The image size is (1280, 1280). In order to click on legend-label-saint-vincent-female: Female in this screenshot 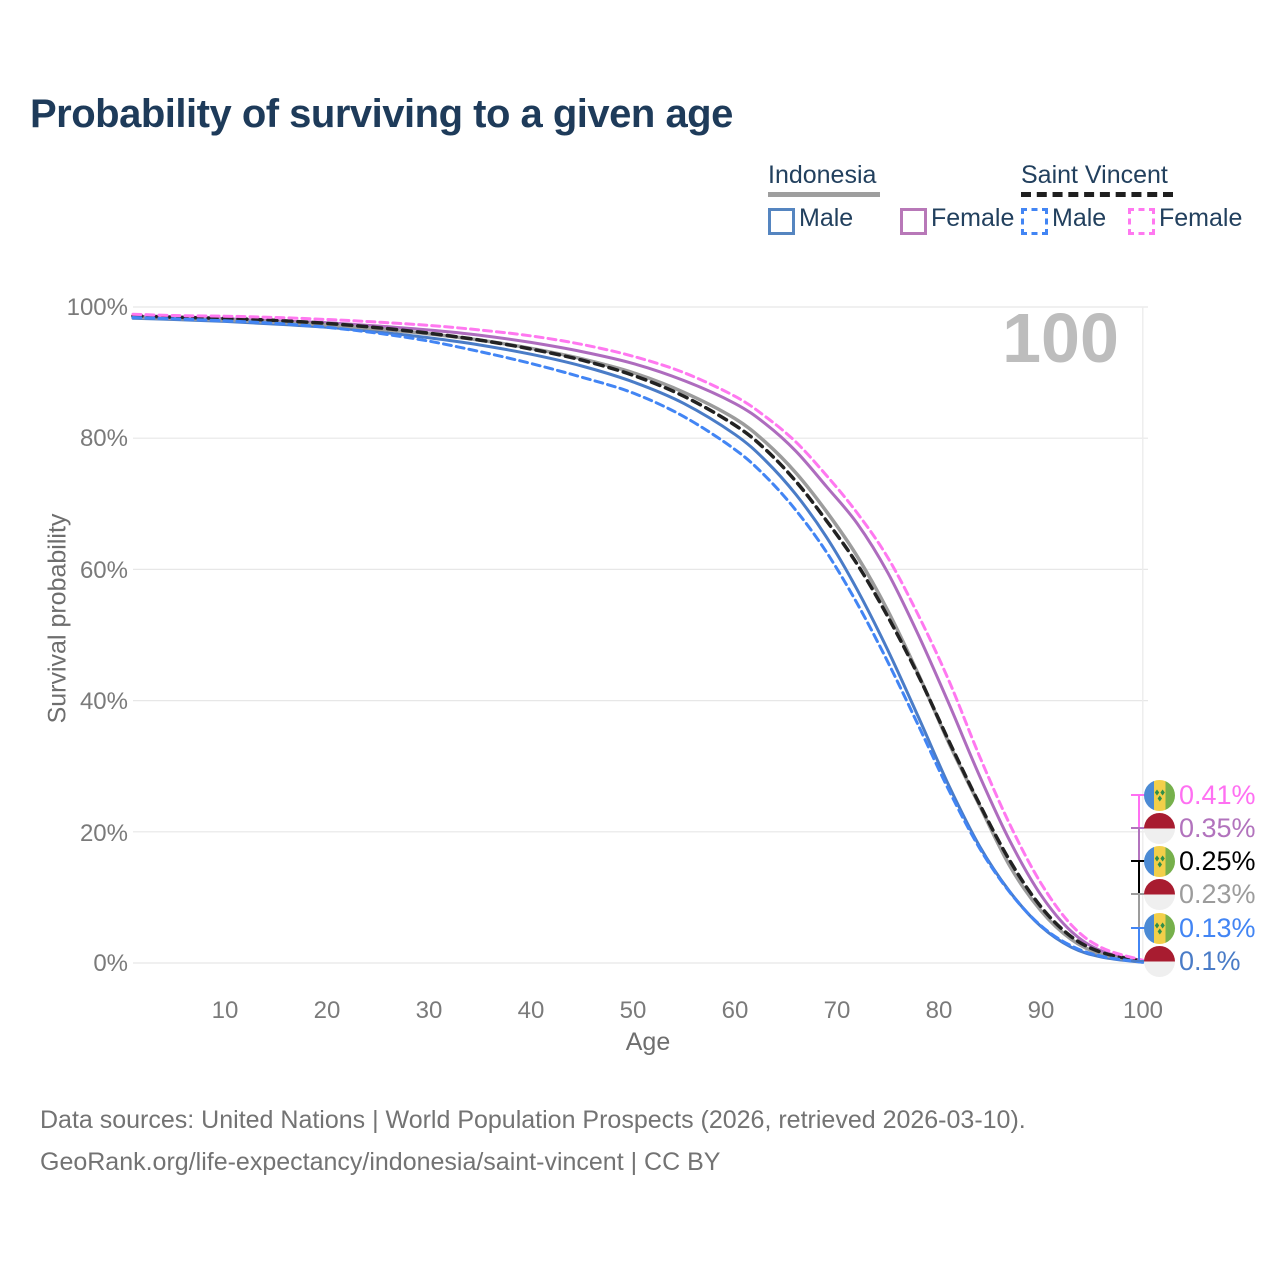, I will do `click(1201, 218)`.